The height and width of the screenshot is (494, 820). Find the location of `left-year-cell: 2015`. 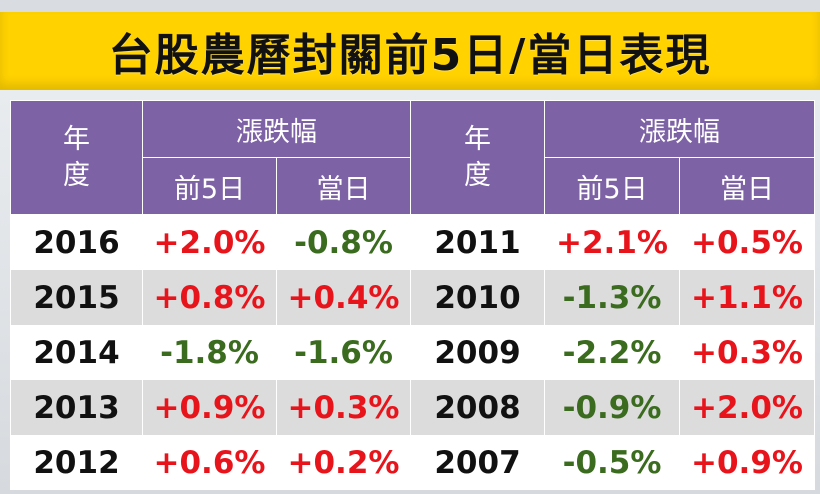

left-year-cell: 2015 is located at coordinates (76, 297).